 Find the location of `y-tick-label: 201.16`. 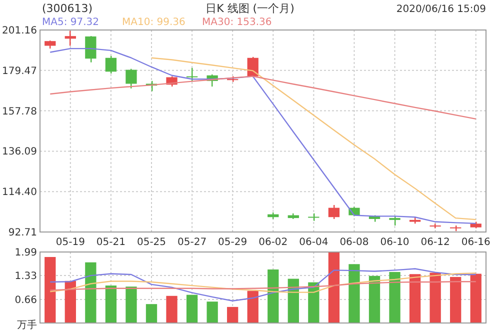

y-tick-label: 201.16 is located at coordinates (19, 31).